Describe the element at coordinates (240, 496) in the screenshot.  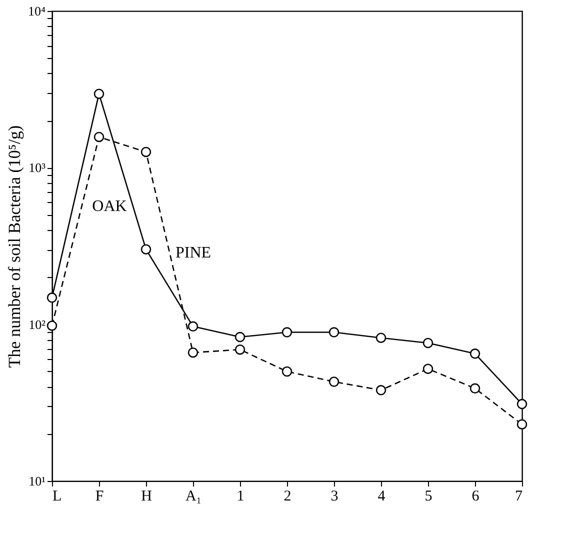
I see `x-tick-label: 1` at that location.